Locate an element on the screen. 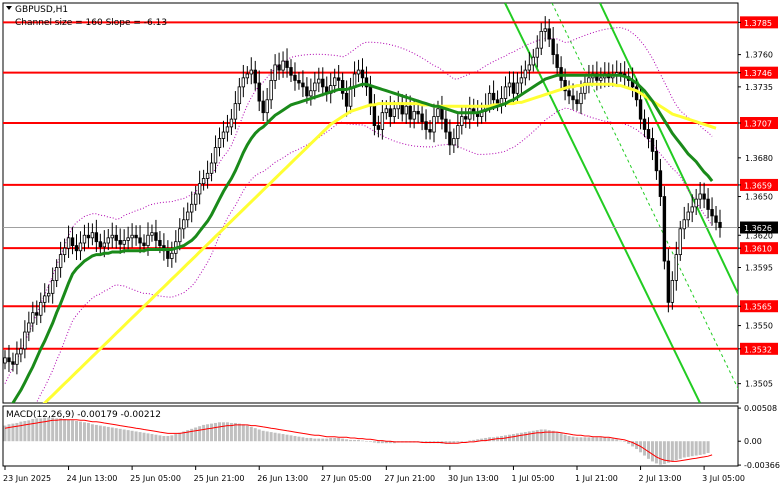 The height and width of the screenshot is (489, 781). level-tag-text-1.3785: 1.3785 is located at coordinates (758, 23).